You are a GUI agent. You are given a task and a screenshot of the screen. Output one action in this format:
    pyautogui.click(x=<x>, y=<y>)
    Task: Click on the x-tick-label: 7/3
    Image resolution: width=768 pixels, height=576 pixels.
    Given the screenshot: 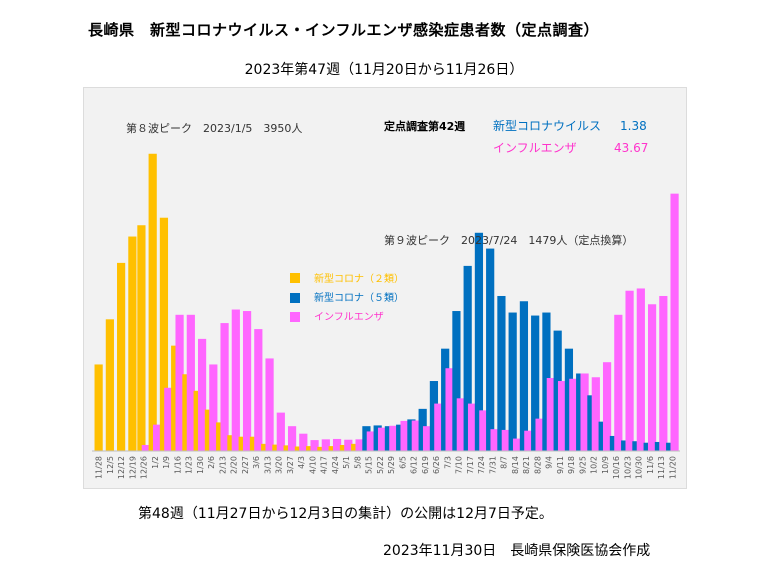 What is the action you would take?
    pyautogui.click(x=447, y=462)
    